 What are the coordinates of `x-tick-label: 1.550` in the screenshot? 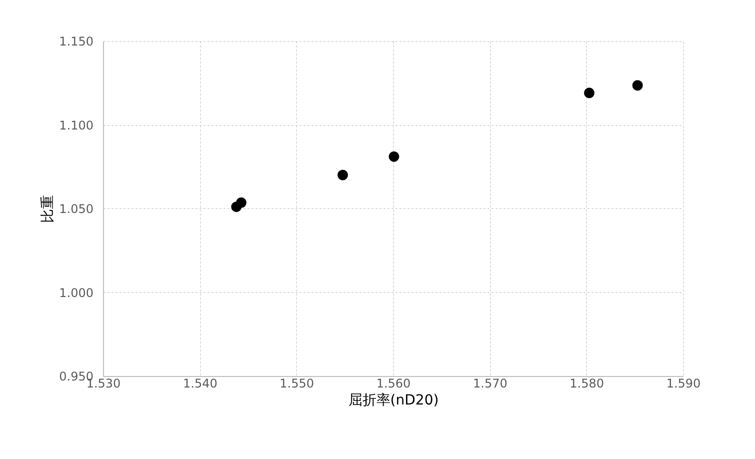 It's located at (297, 383).